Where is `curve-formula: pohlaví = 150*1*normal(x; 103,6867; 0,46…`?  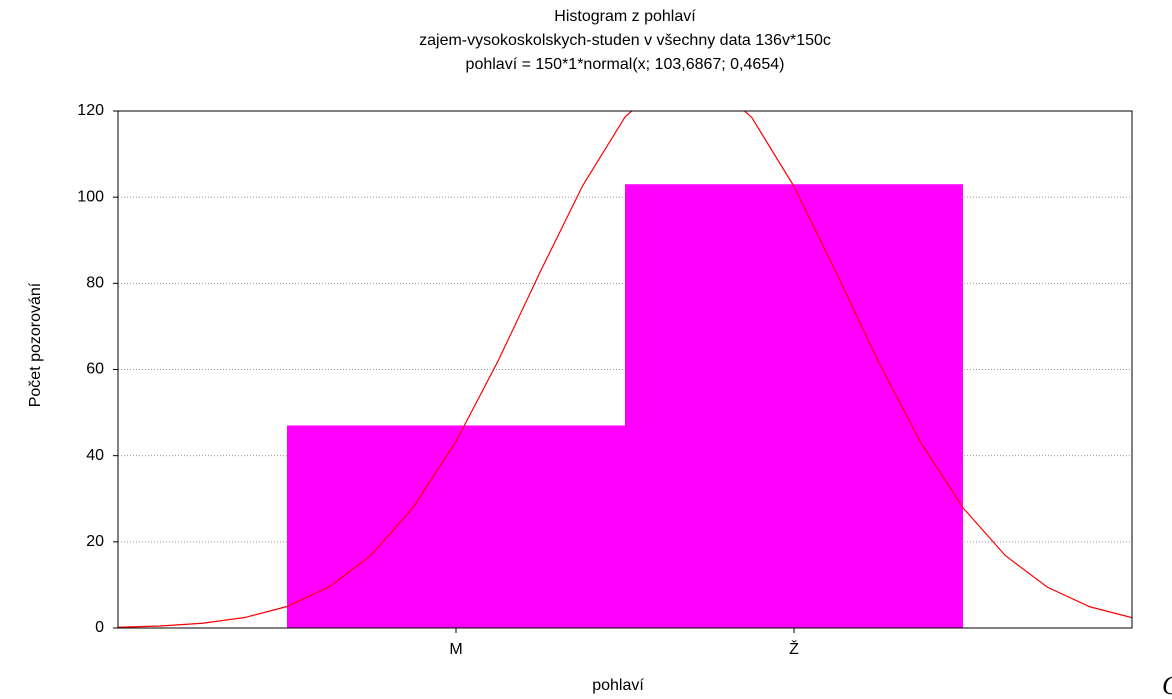 curve-formula: pohlaví = 150*1*normal(x; 103,6867; 0,46… is located at coordinates (625, 64).